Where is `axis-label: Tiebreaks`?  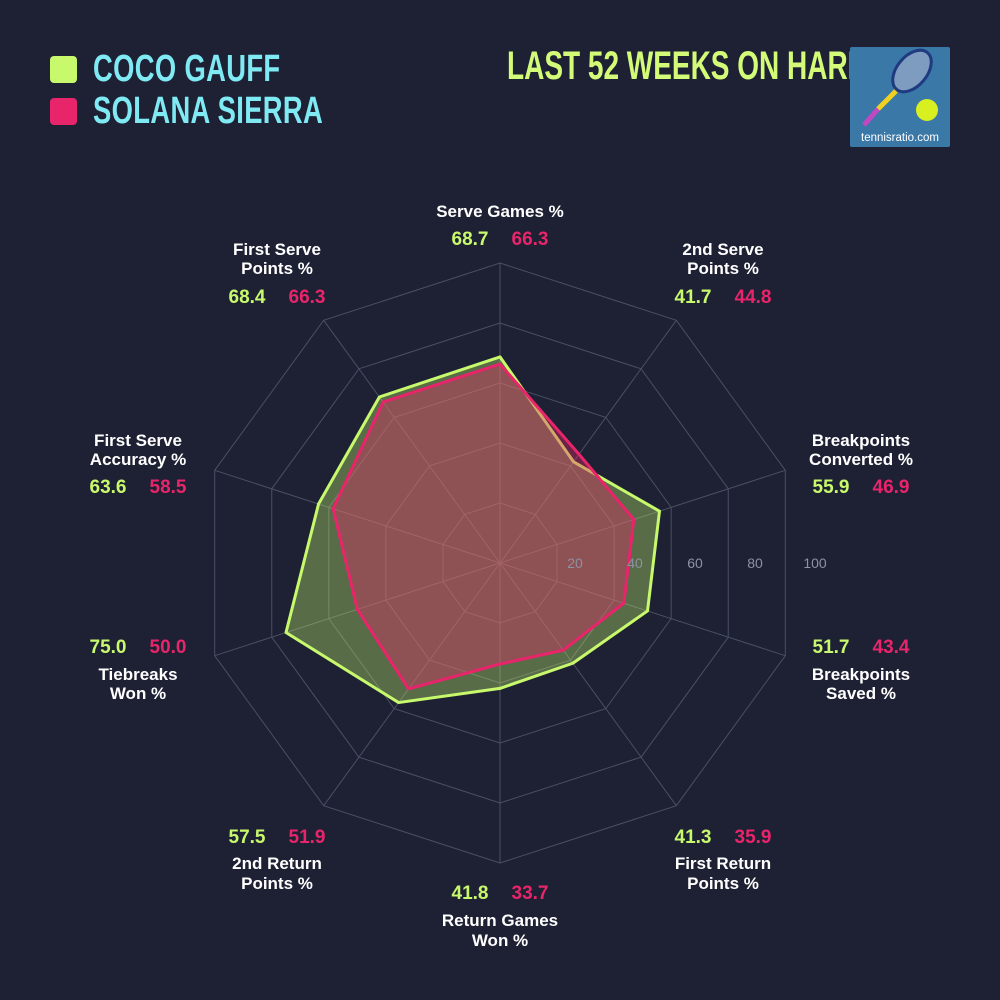
axis-label: Tiebreaks is located at coordinates (138, 674).